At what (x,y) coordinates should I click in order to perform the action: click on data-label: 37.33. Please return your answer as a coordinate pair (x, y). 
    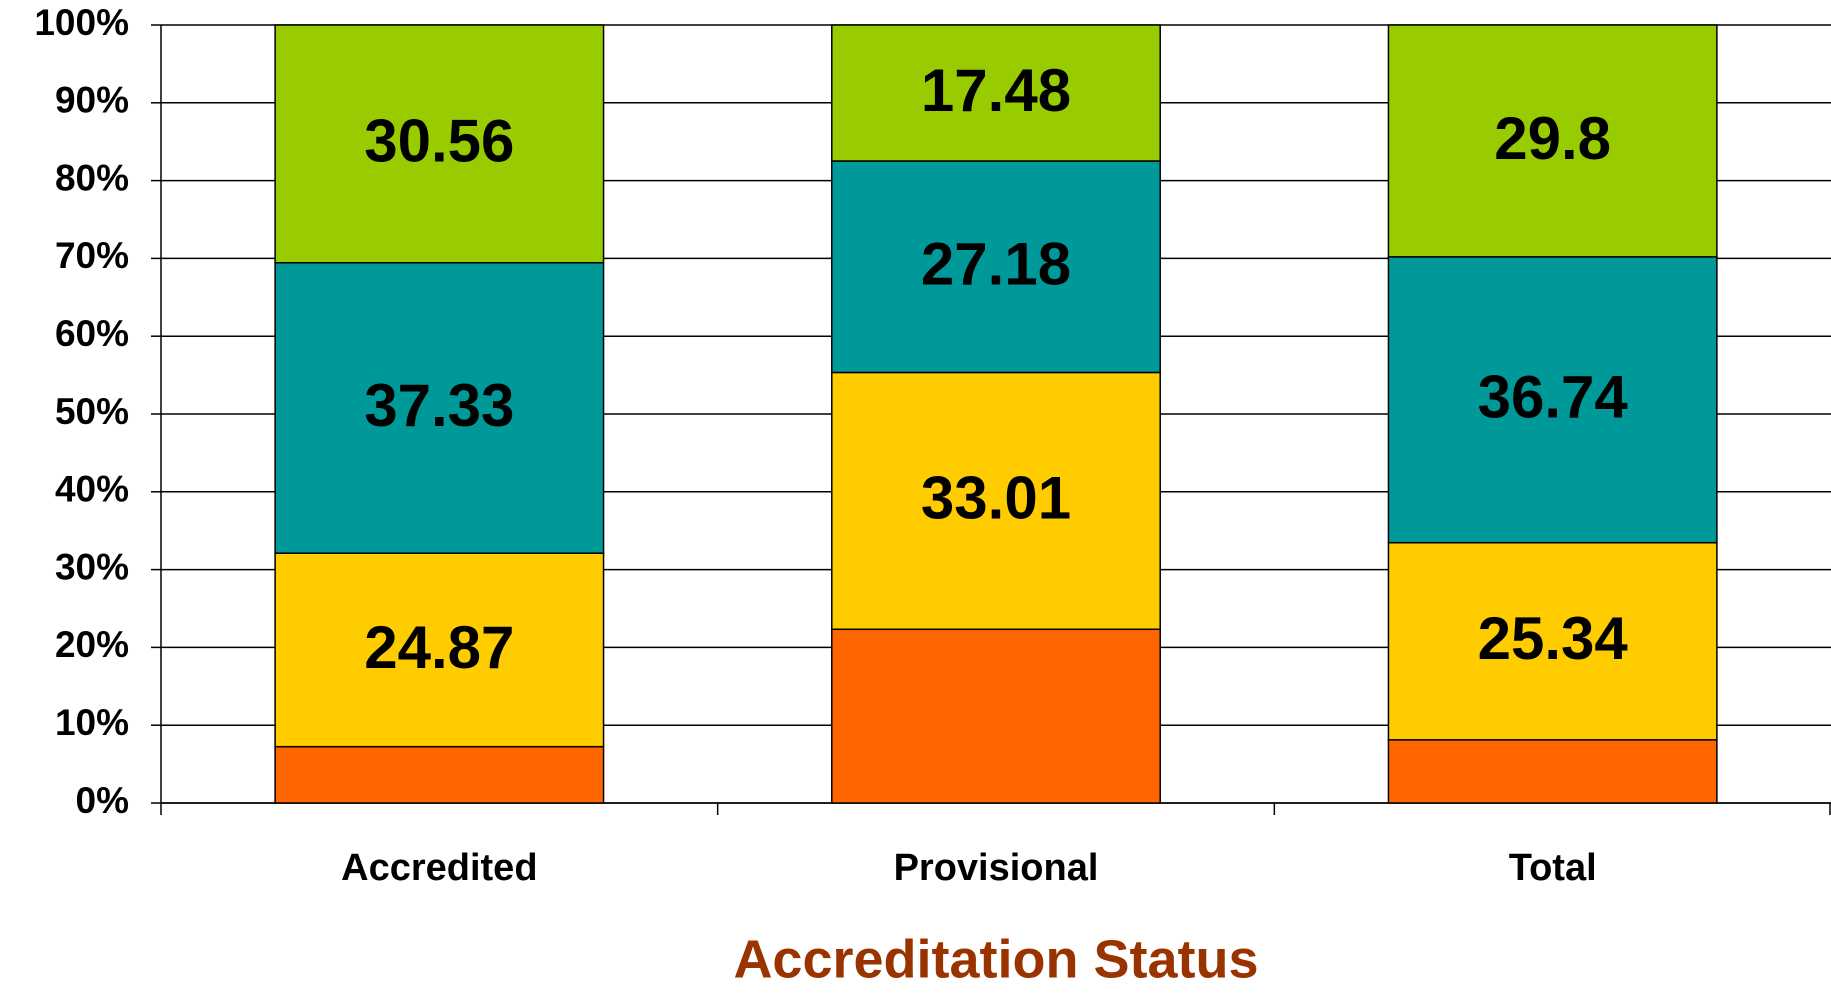
    Looking at the image, I should click on (439, 405).